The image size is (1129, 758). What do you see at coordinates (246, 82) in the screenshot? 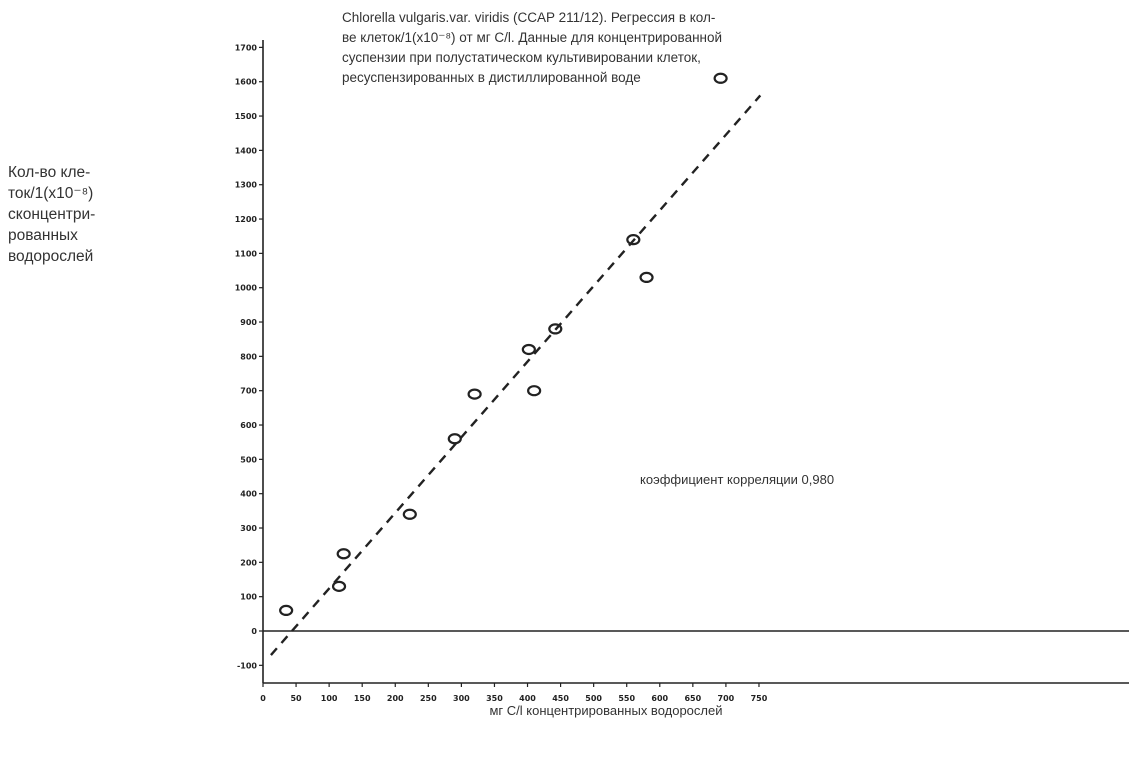
I see `y-tick-label: 1600` at bounding box center [246, 82].